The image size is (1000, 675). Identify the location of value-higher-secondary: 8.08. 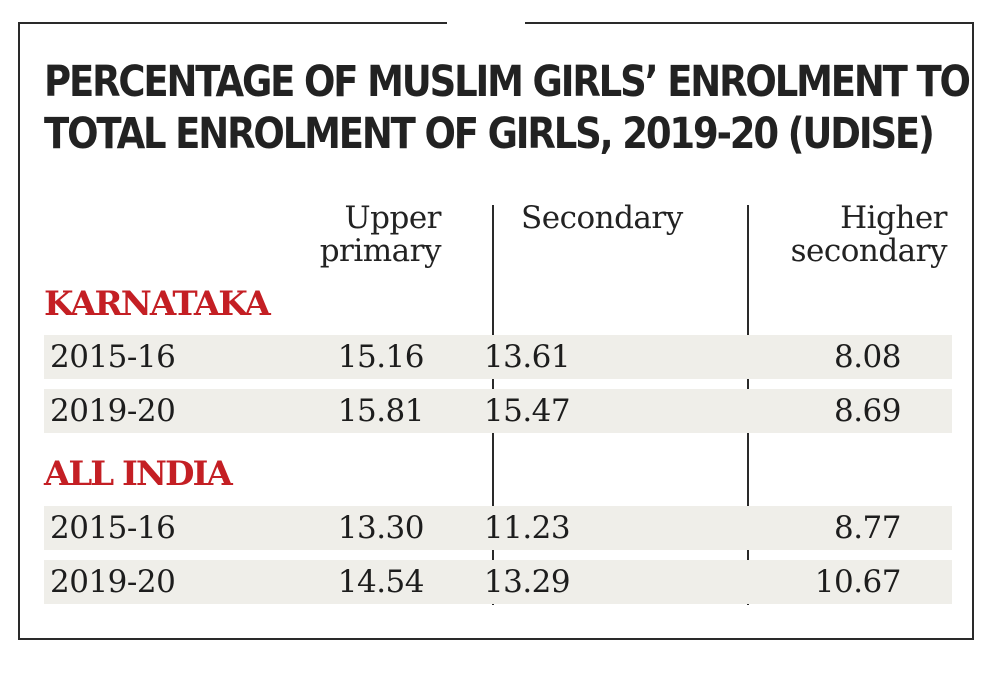
(867, 357).